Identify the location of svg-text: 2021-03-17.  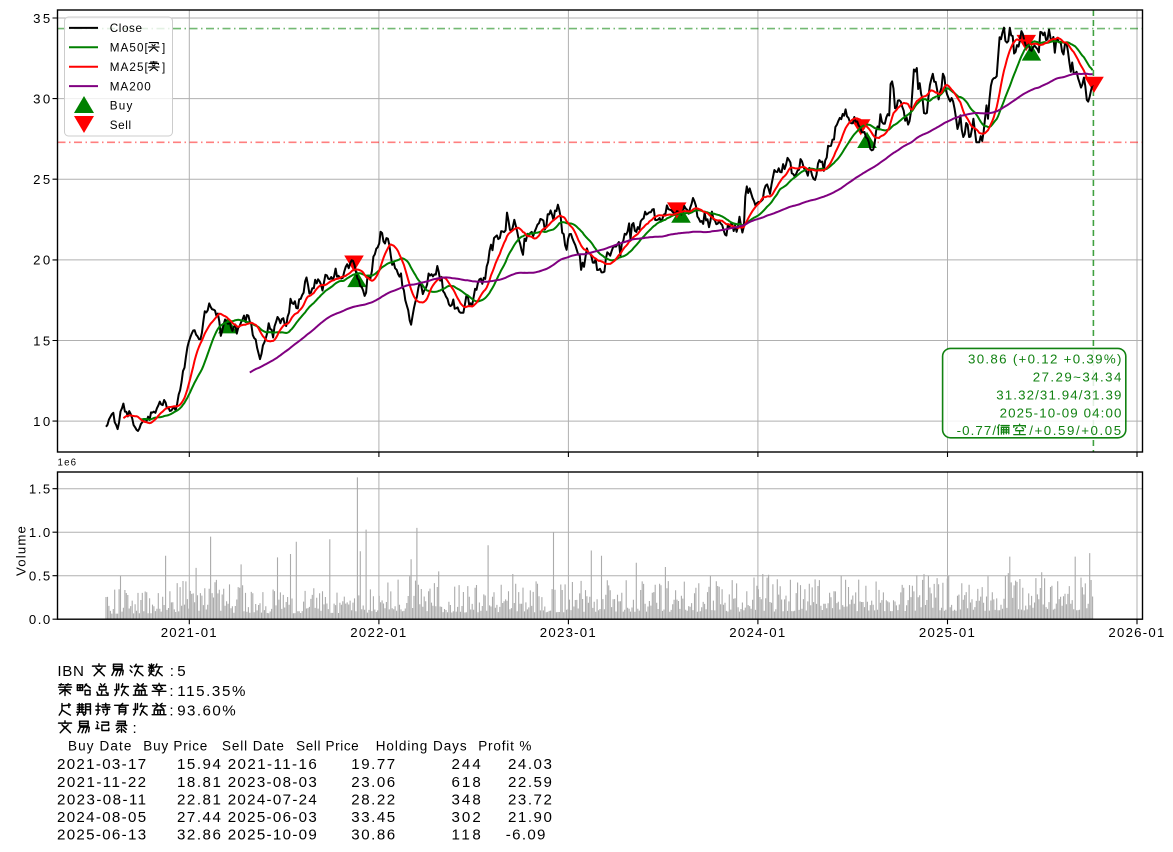
(102, 764).